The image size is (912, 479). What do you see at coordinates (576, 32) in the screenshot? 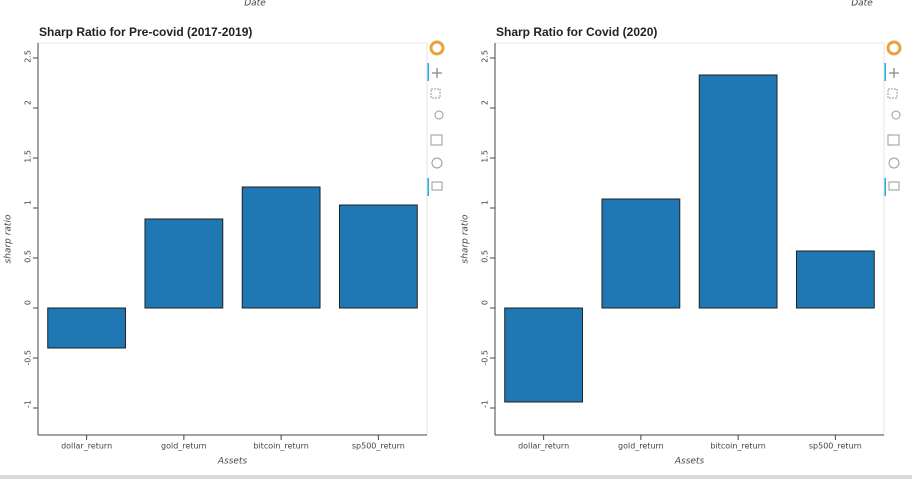
I see `chart-title: Sharp Ratio for Covid (2020)` at bounding box center [576, 32].